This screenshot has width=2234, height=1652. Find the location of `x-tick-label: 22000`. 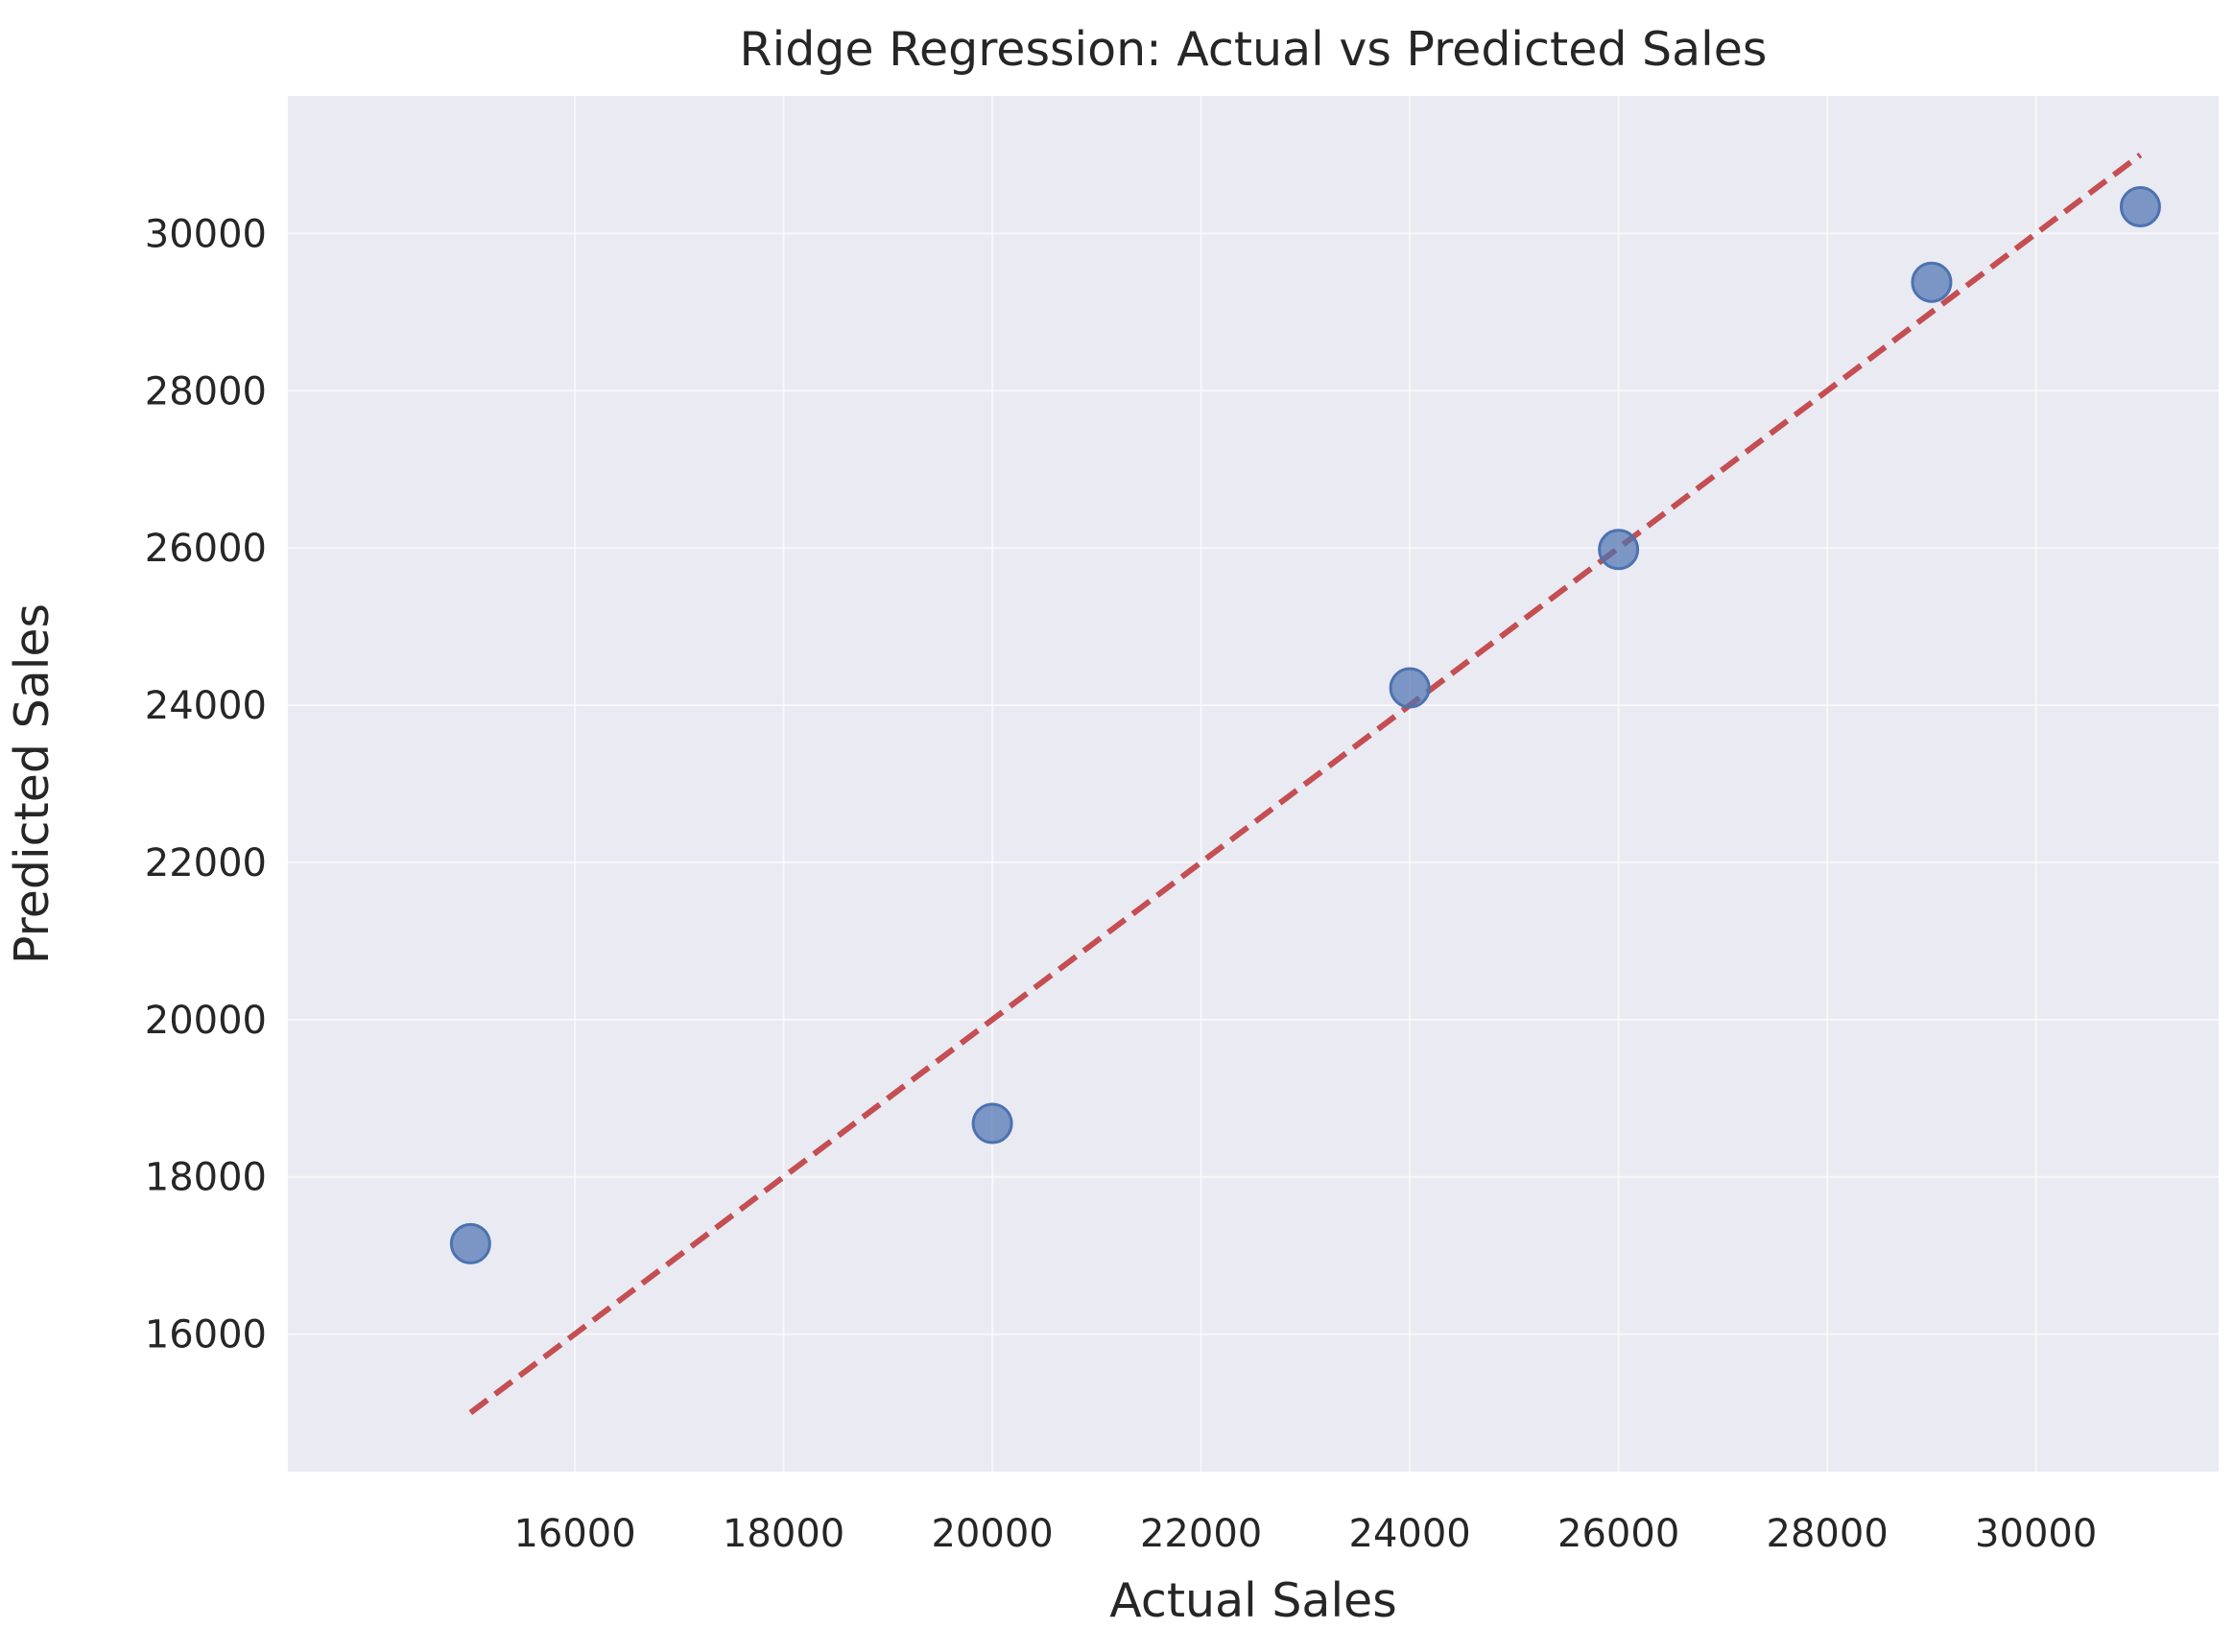

x-tick-label: 22000 is located at coordinates (1201, 1534).